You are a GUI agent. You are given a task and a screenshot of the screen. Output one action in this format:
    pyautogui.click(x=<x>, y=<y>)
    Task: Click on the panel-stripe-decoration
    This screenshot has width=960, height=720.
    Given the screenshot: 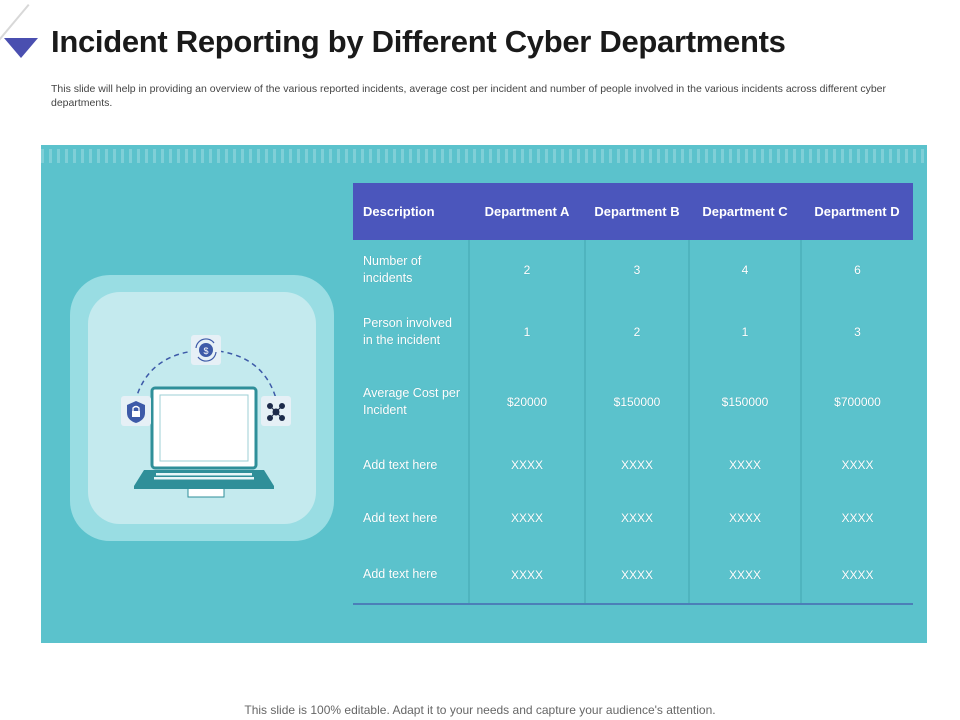 What is the action you would take?
    pyautogui.click(x=484, y=156)
    